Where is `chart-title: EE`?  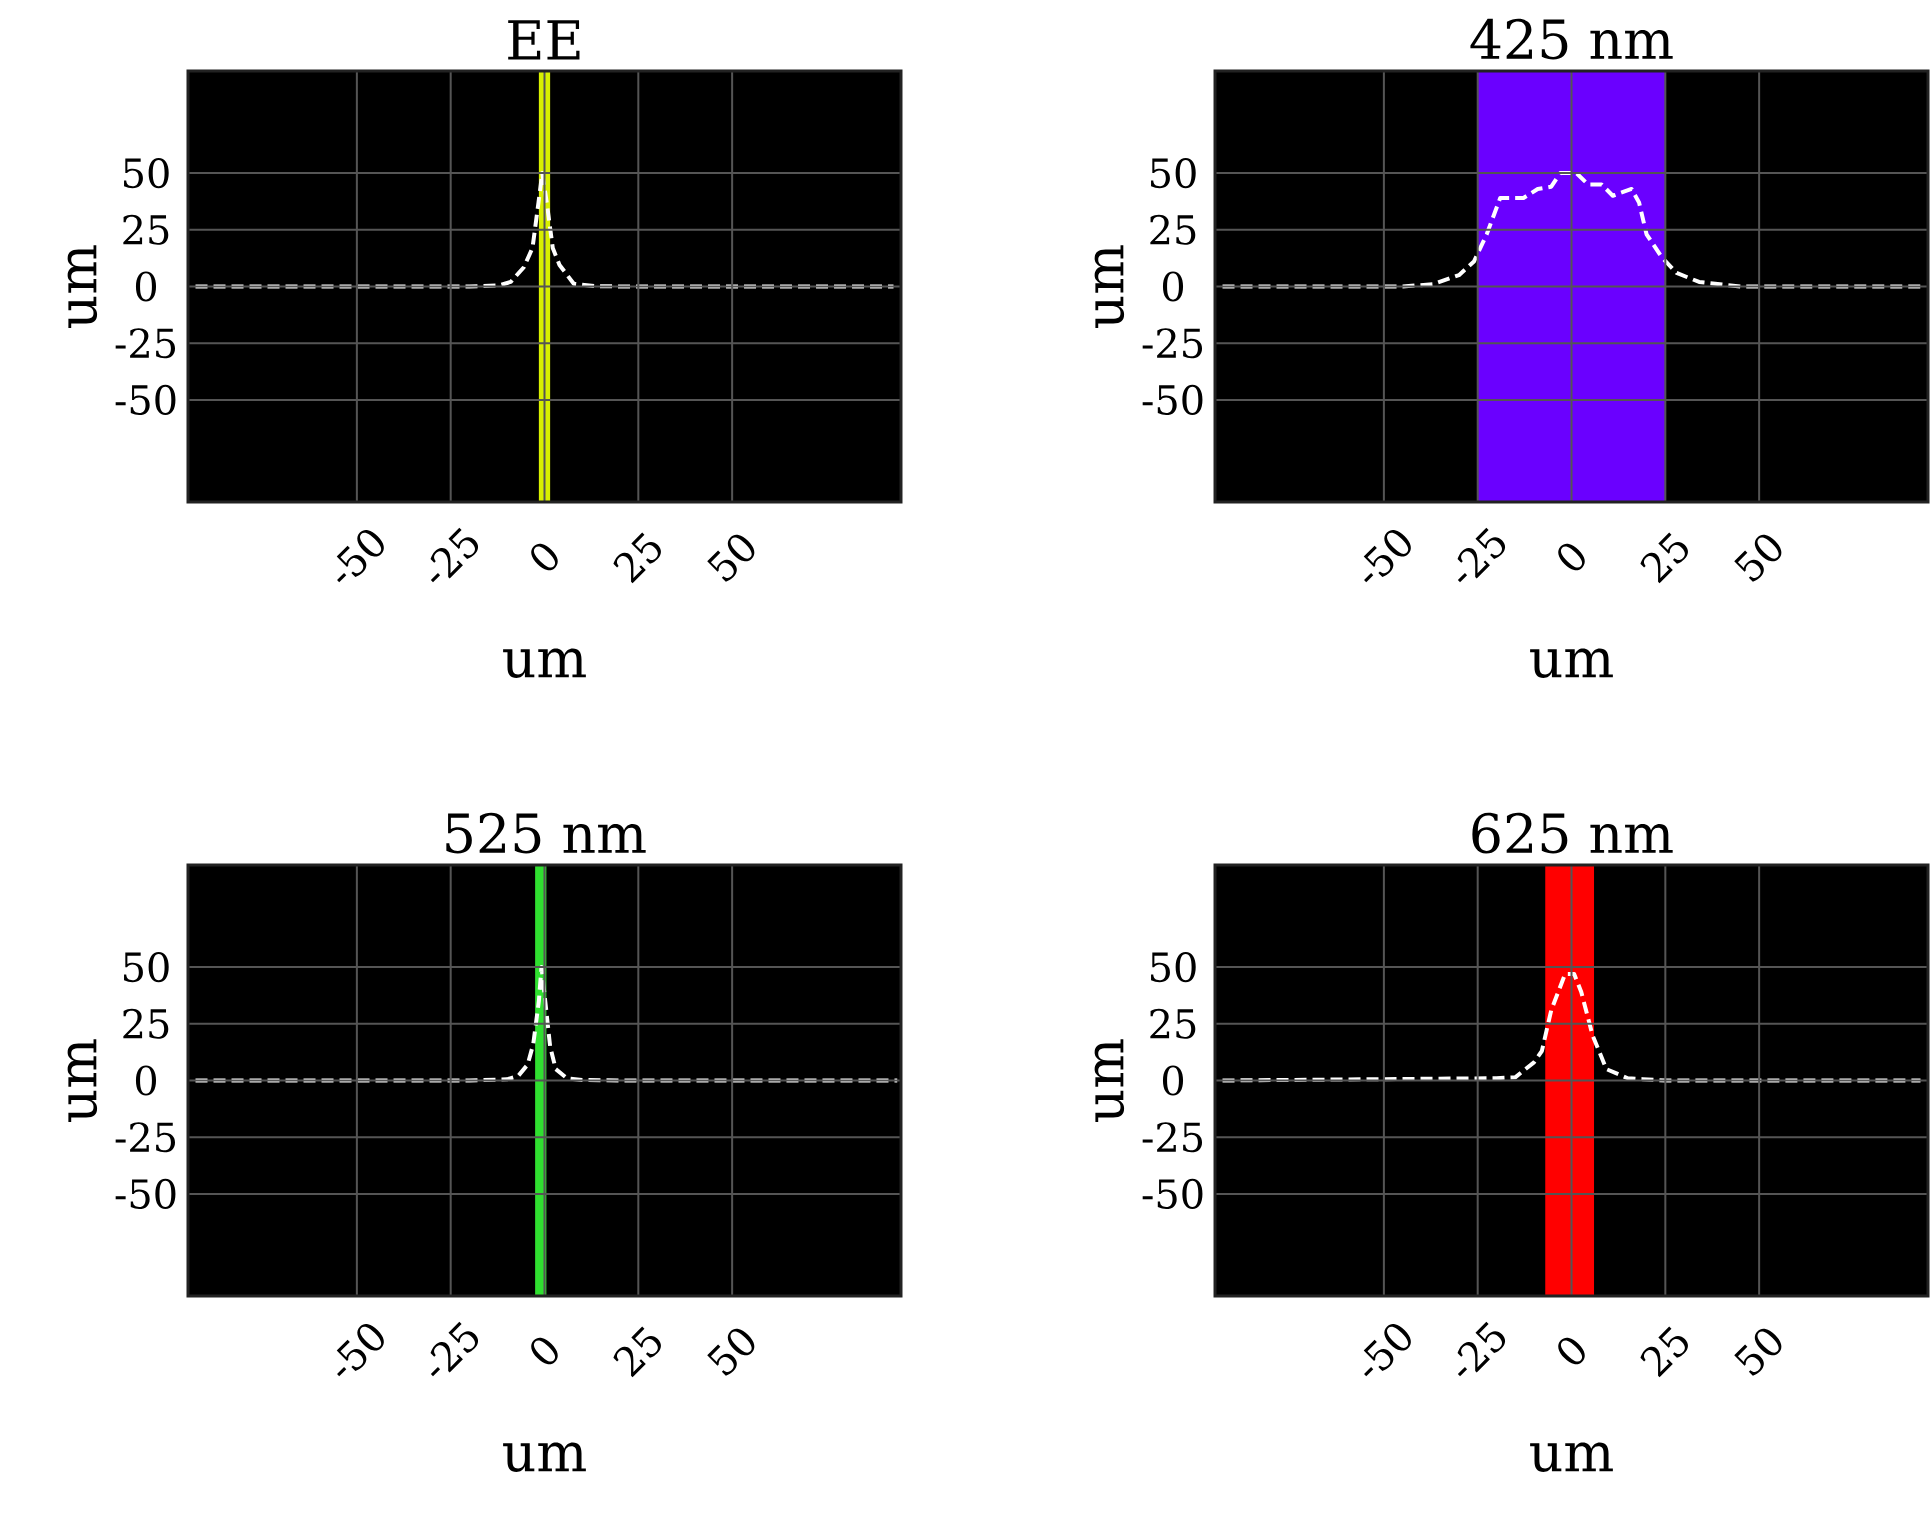
chart-title: EE is located at coordinates (544, 40).